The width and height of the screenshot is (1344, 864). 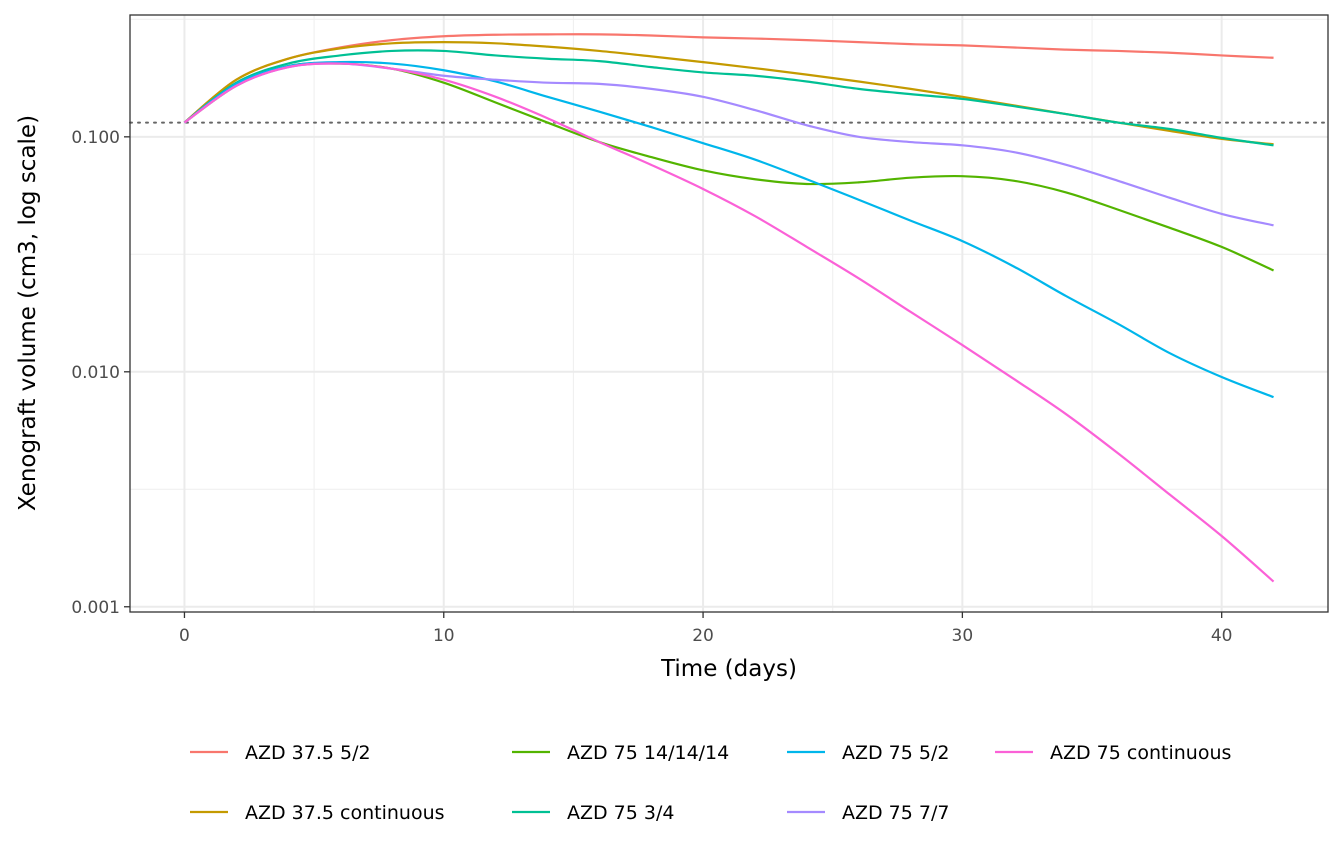 I want to click on y-axis-title: Xenograft volume (cm3, log scale), so click(x=28, y=313).